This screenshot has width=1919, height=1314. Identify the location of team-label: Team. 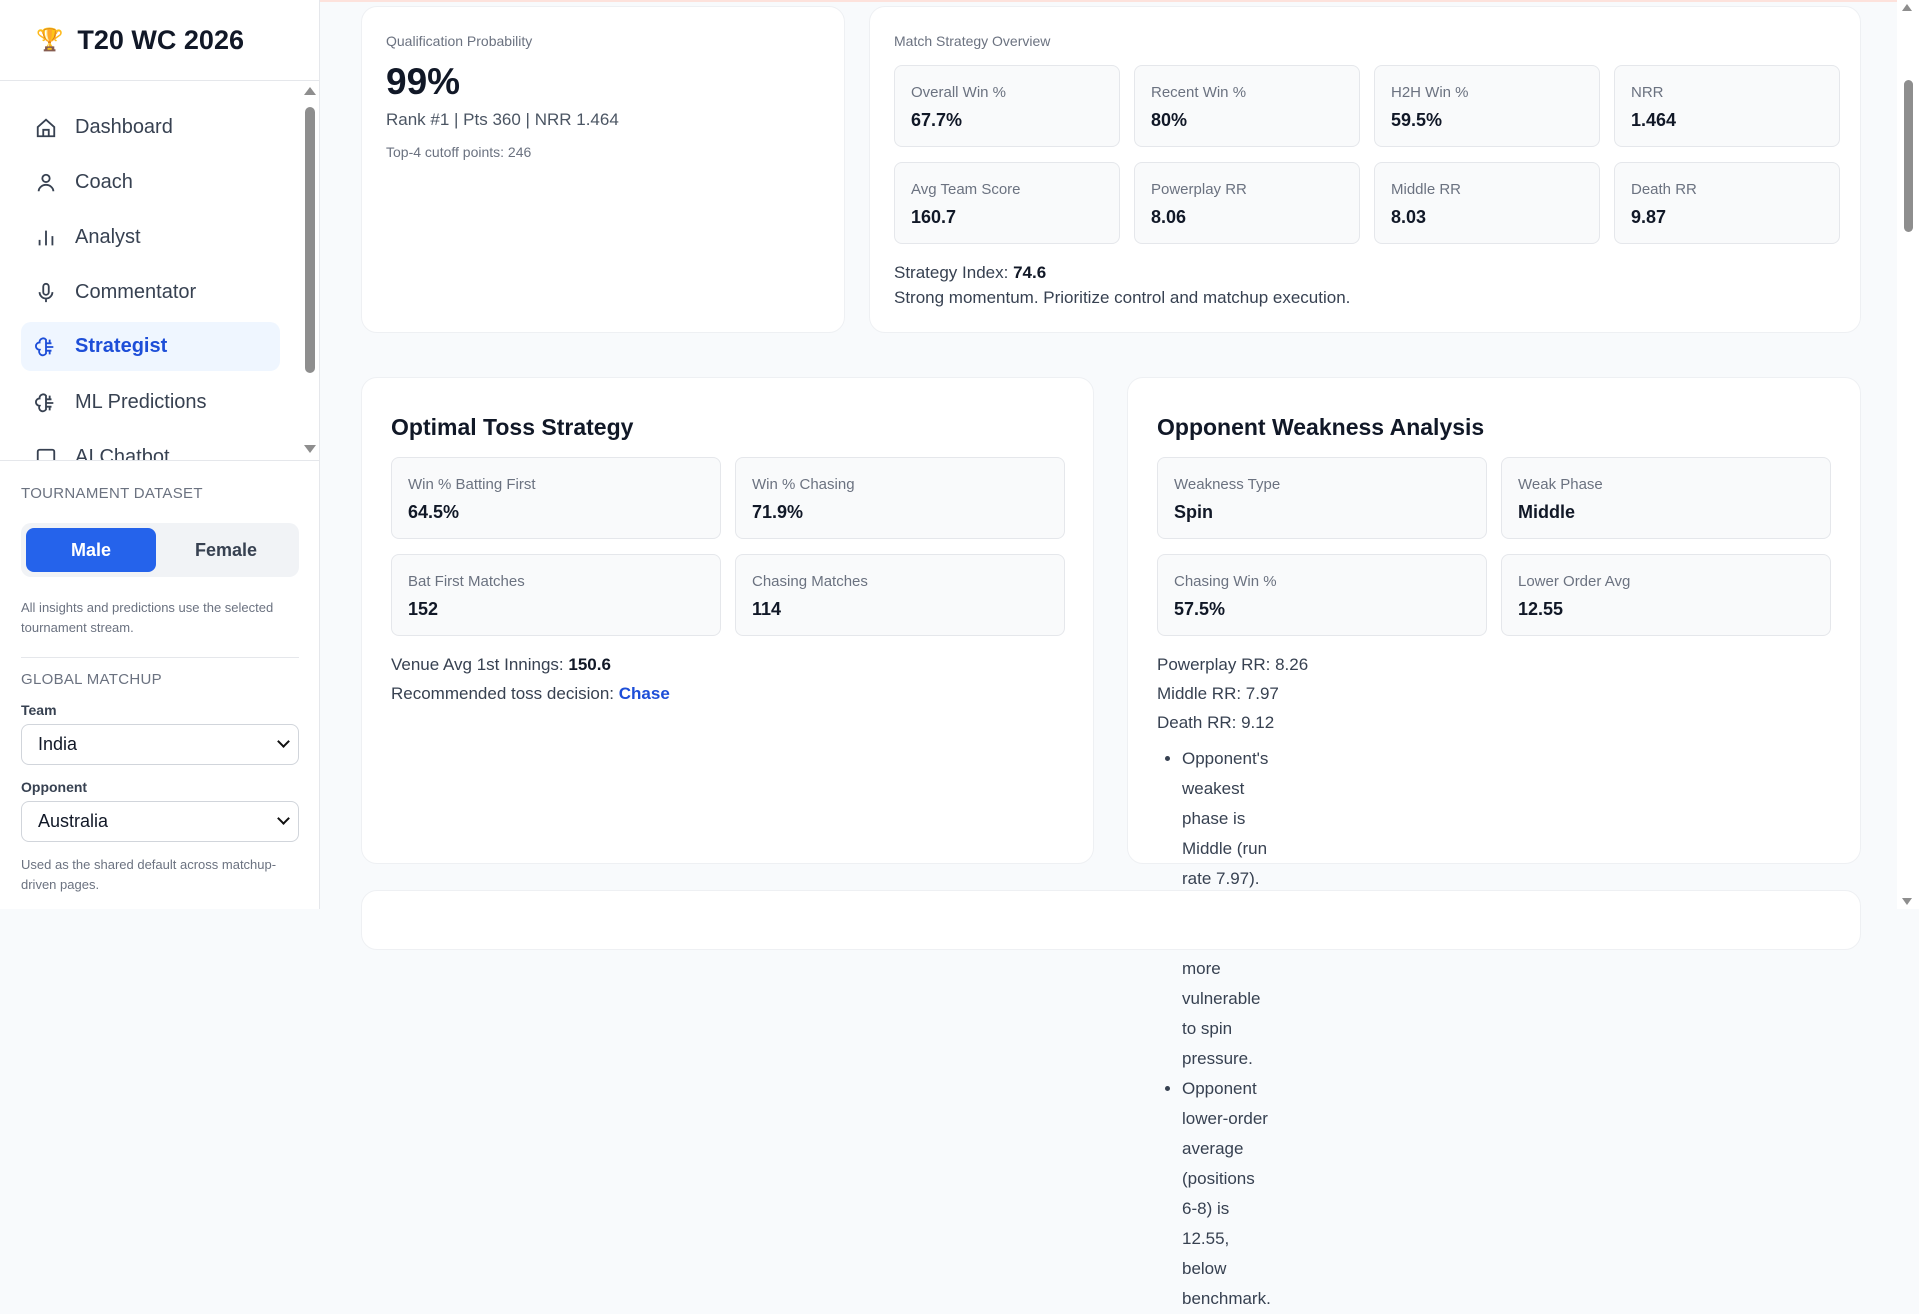
(39, 710).